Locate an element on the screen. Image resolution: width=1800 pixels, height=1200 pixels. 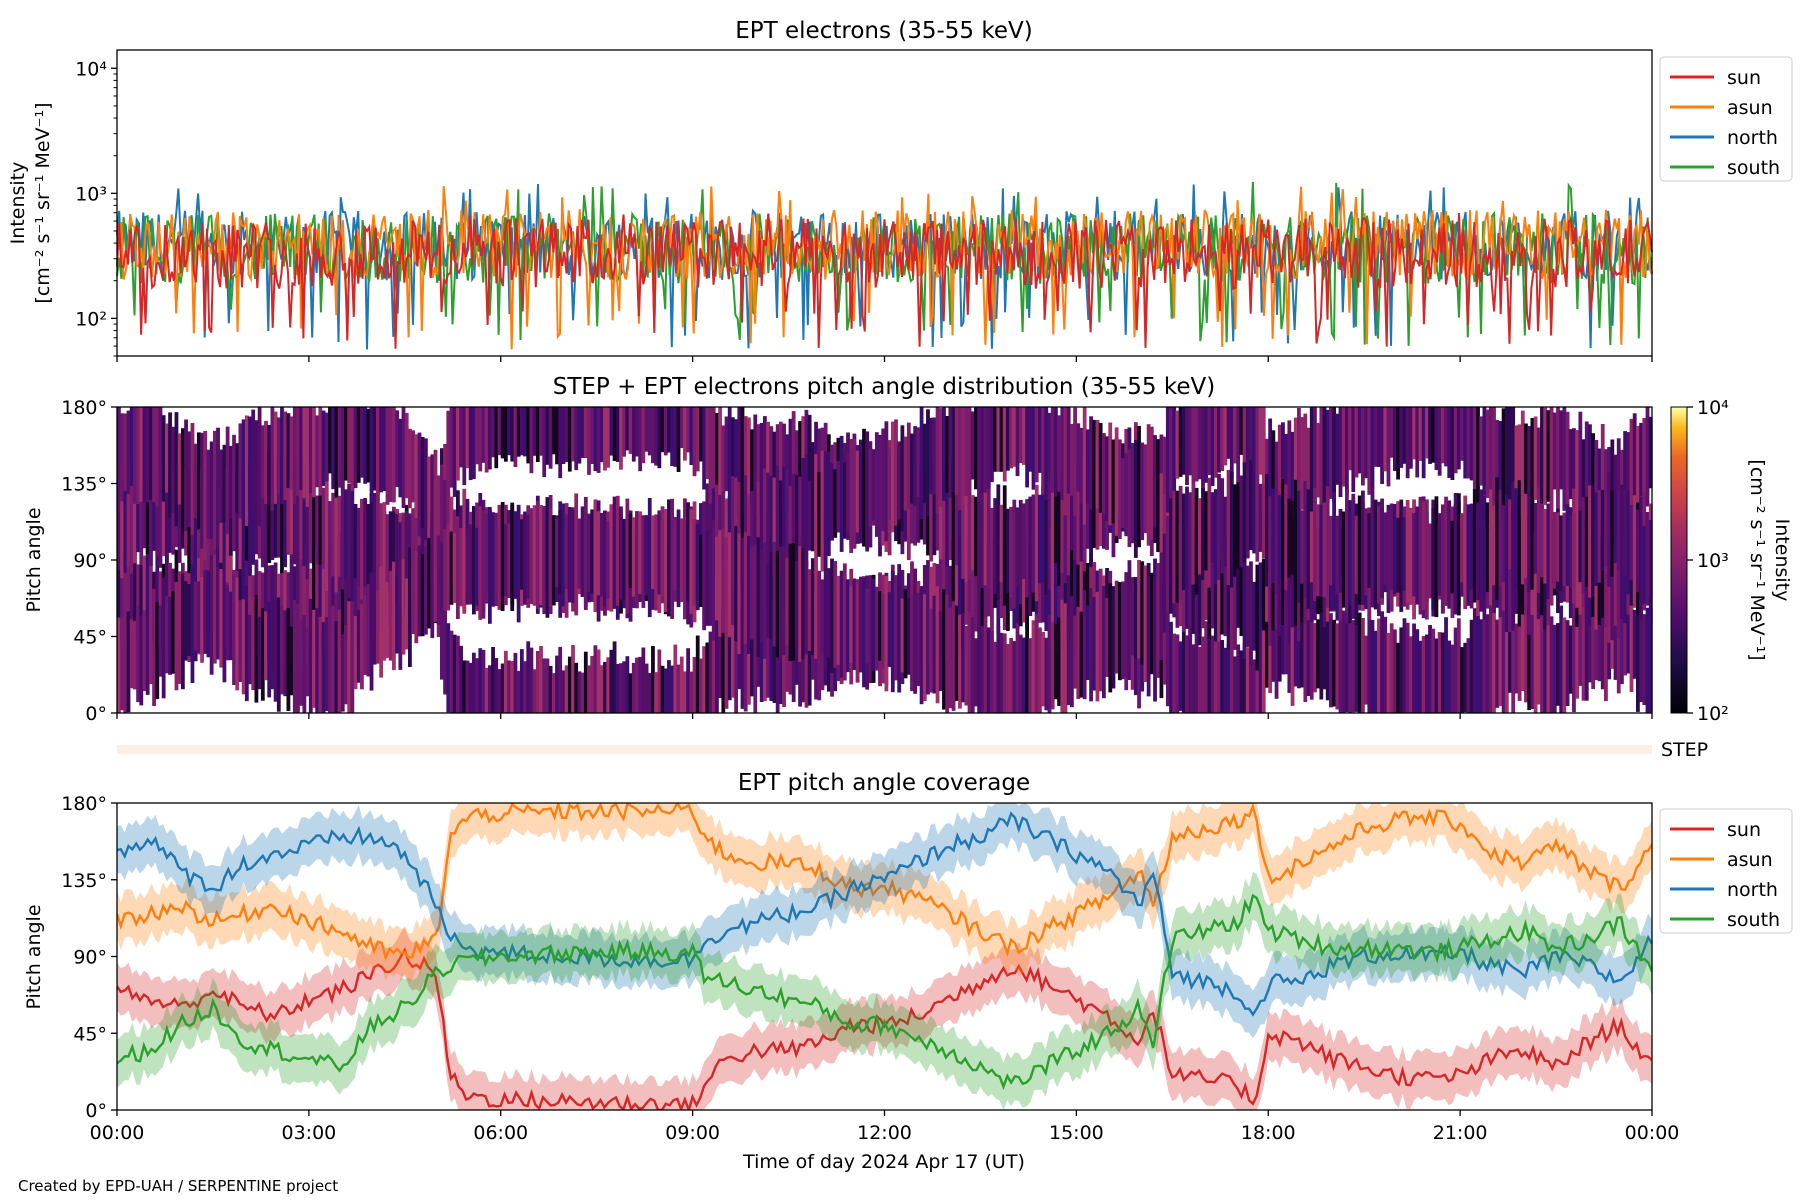
intensity-panel-title: EPT electrons (35-55 keV) is located at coordinates (883, 31).